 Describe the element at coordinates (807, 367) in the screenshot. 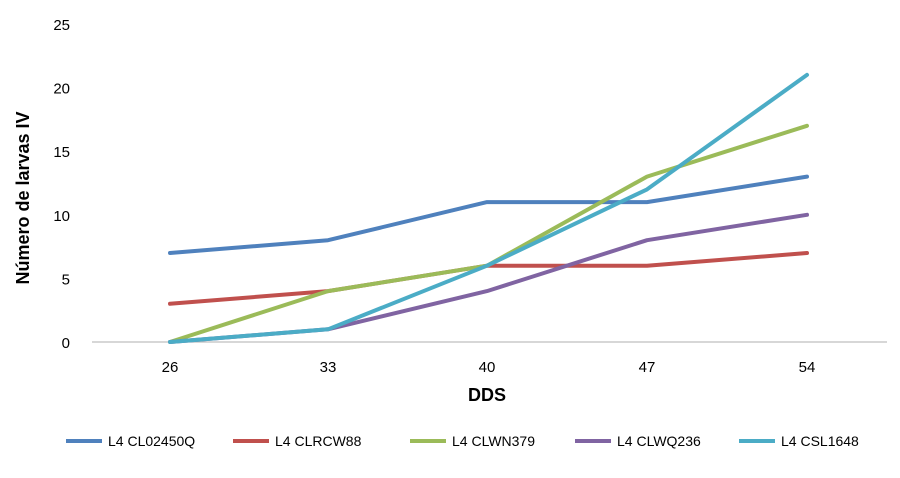

I see `x-tick-label: 54` at that location.